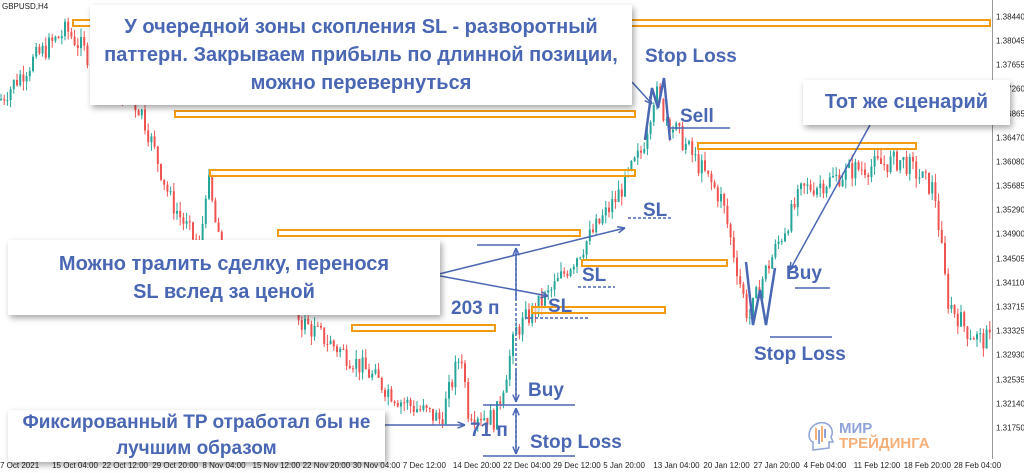 The width and height of the screenshot is (1024, 473). Describe the element at coordinates (514, 450) in the screenshot. I see `arrow-71-down-head` at that location.